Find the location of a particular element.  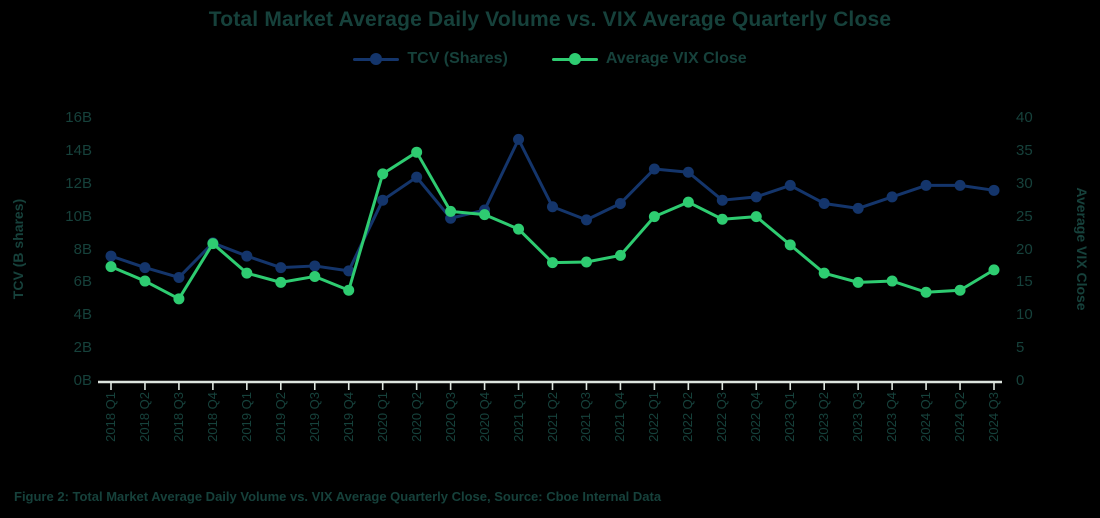

left-axis-title: TCV (B shares) is located at coordinates (18, 249).